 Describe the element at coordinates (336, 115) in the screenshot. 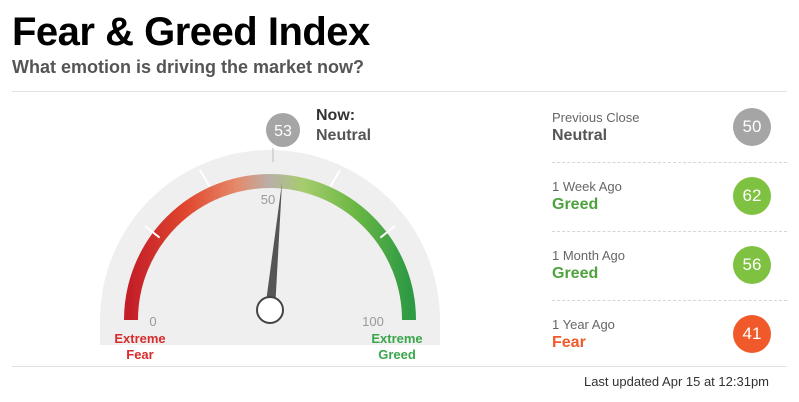

I see `now-label: Now:` at that location.